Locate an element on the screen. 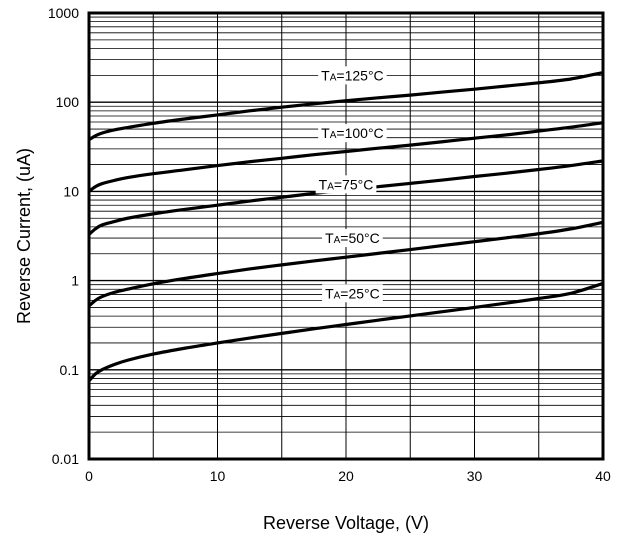  curve-label-rest: =125°C is located at coordinates (359, 75).